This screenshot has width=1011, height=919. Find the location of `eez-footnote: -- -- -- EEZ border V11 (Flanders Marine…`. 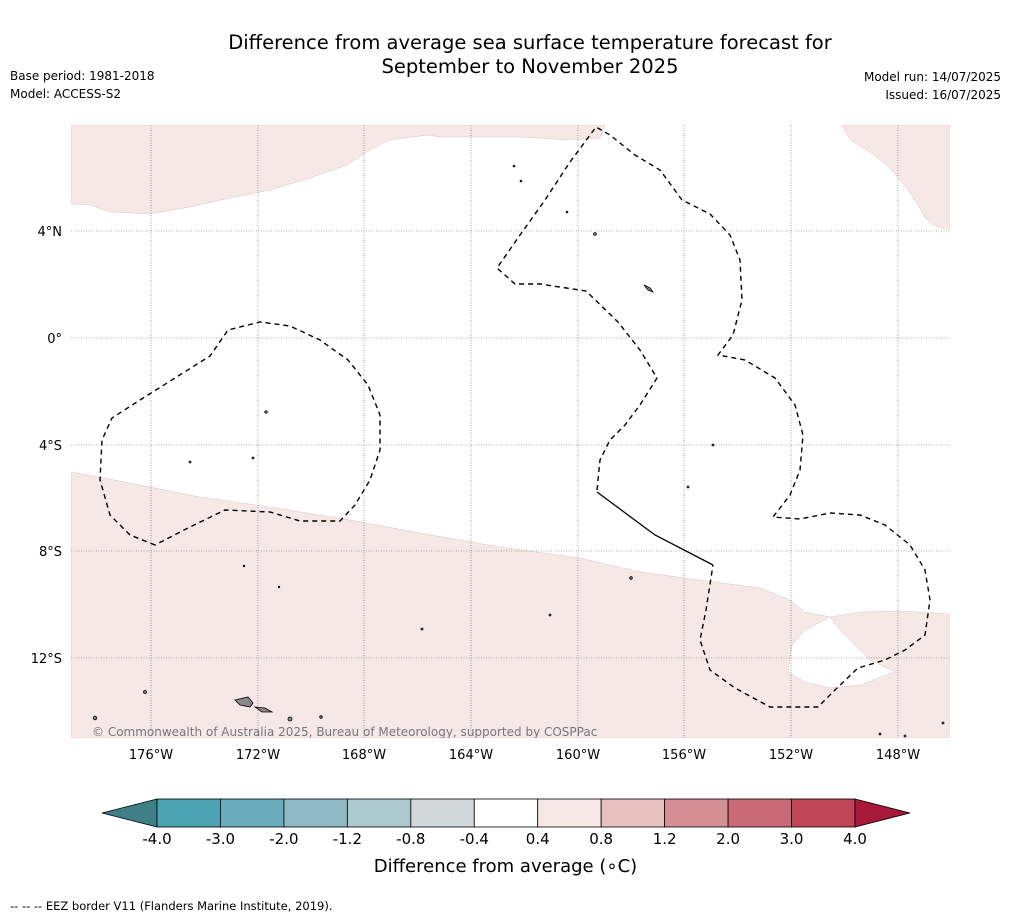

eez-footnote: -- -- -- EEZ border V11 (Flanders Marine… is located at coordinates (171, 906).